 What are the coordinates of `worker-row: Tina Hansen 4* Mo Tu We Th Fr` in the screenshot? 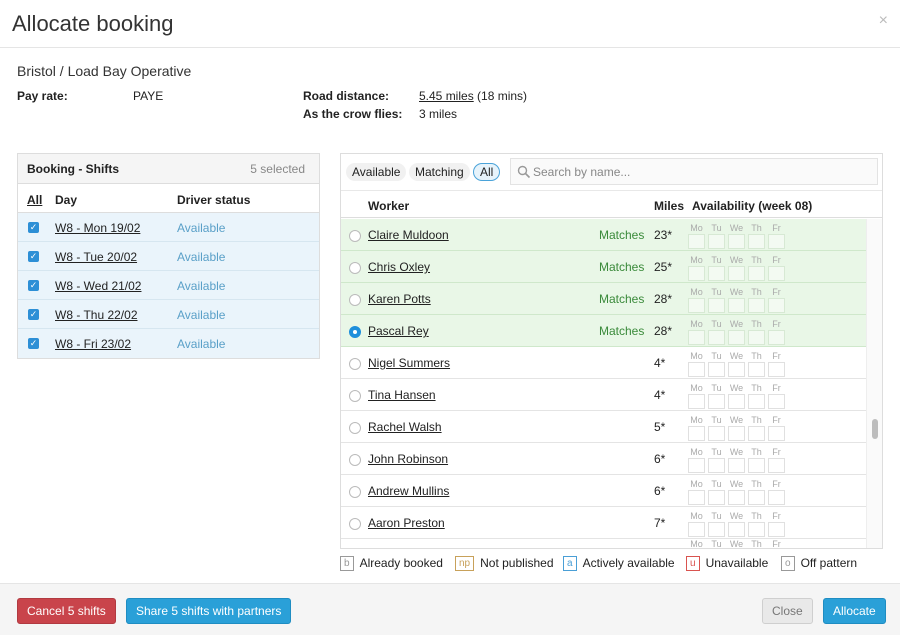 It's located at (604, 395).